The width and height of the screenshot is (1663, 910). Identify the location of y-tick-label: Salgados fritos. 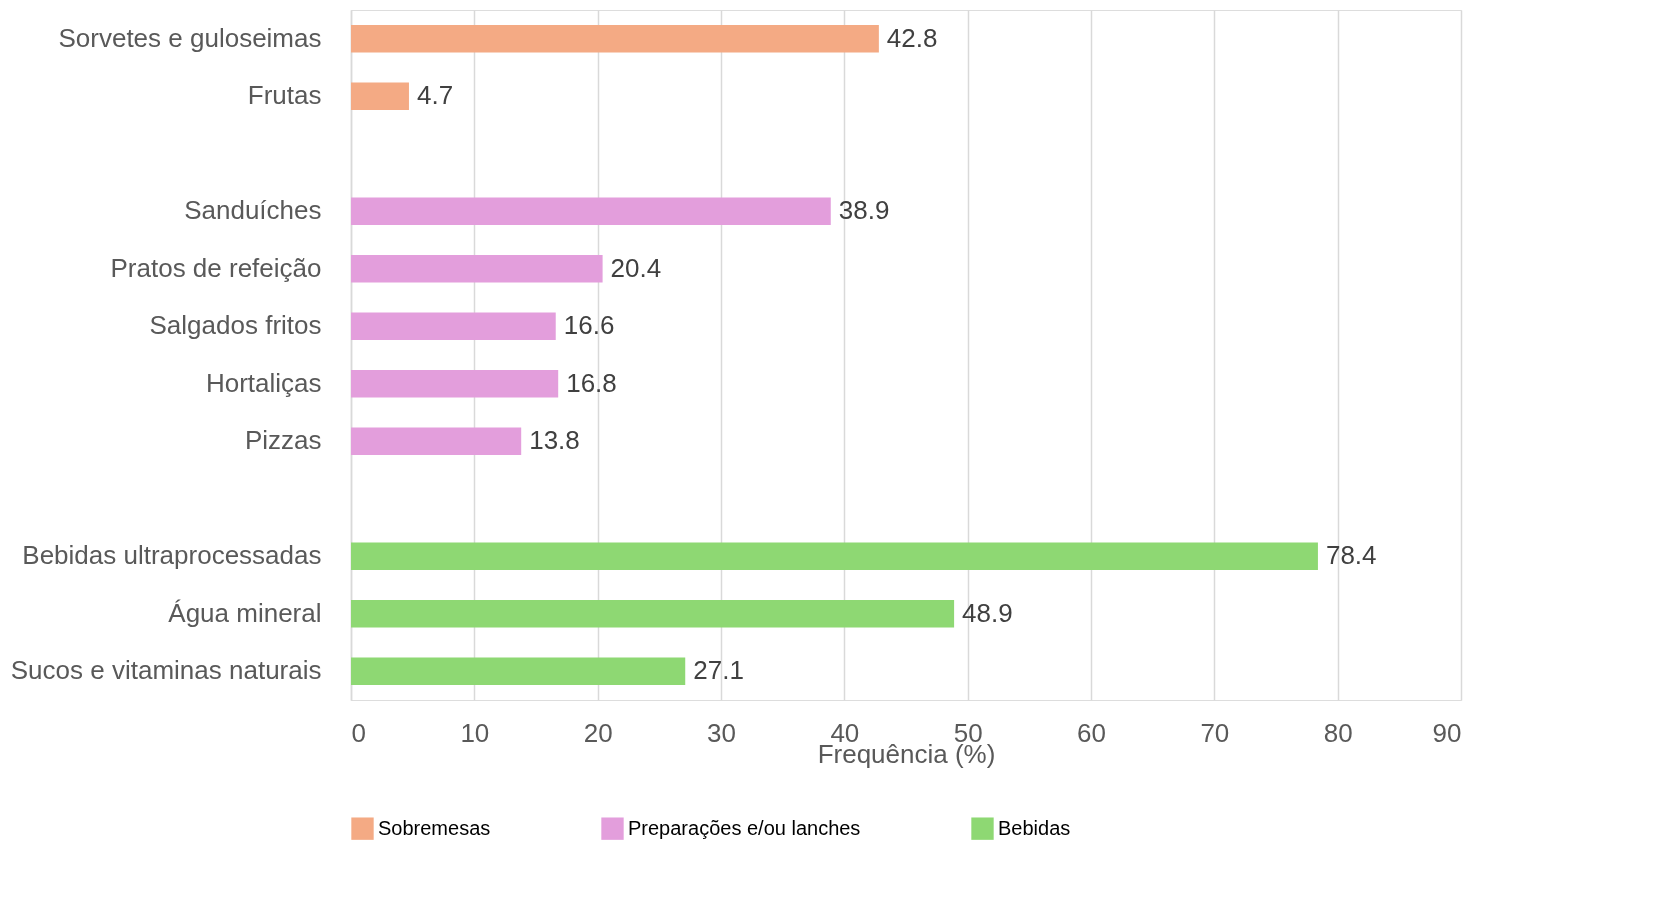
(235, 325).